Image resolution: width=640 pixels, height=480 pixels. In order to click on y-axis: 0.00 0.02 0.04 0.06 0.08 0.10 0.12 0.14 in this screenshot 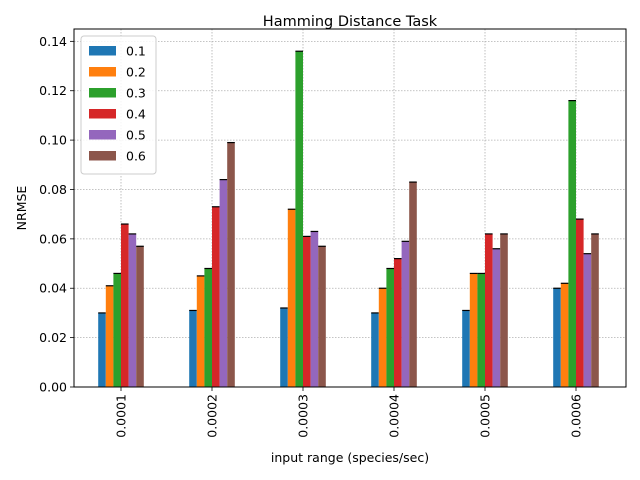, I will do `click(56, 214)`.